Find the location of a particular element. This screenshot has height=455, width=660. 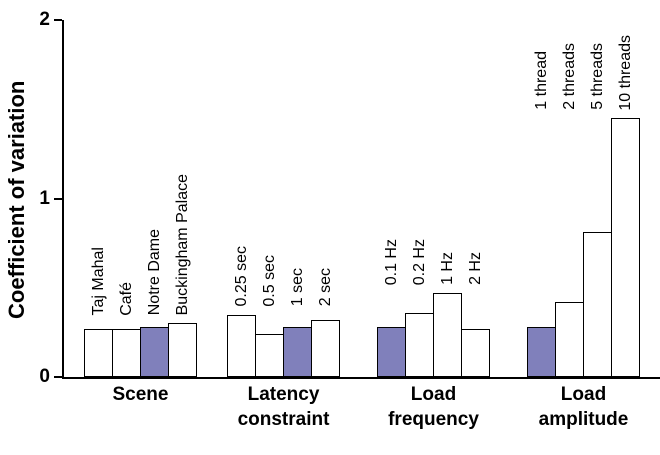

bar-0-2-hz is located at coordinates (419, 344).